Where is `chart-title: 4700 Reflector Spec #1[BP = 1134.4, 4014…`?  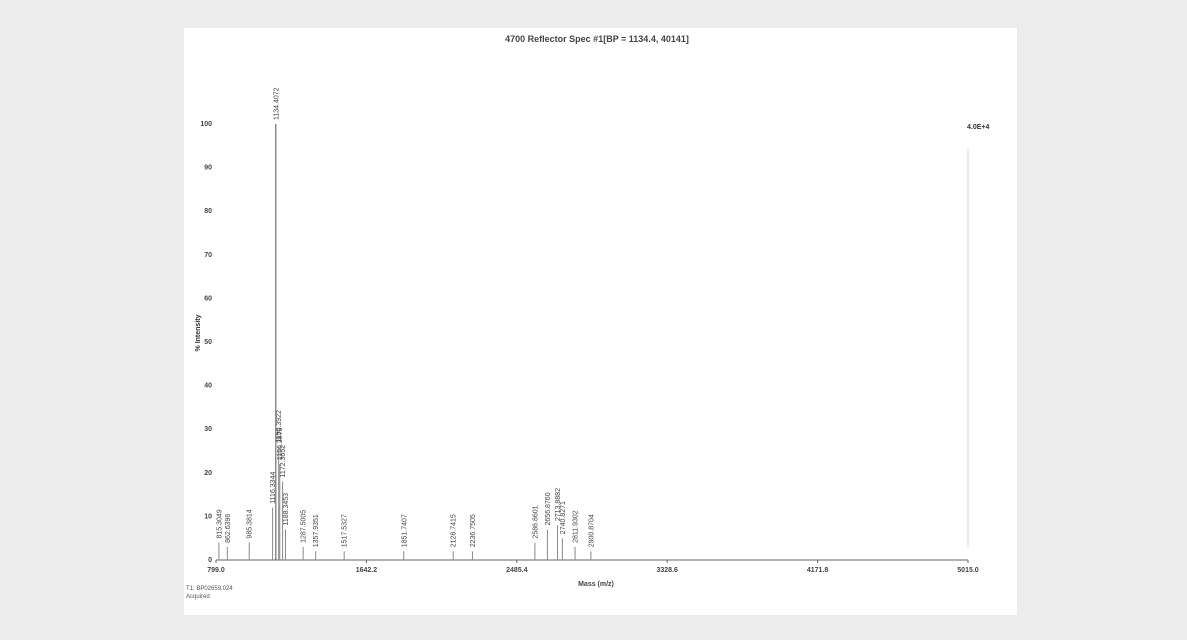
chart-title: 4700 Reflector Spec #1[BP = 1134.4, 4014… is located at coordinates (597, 39).